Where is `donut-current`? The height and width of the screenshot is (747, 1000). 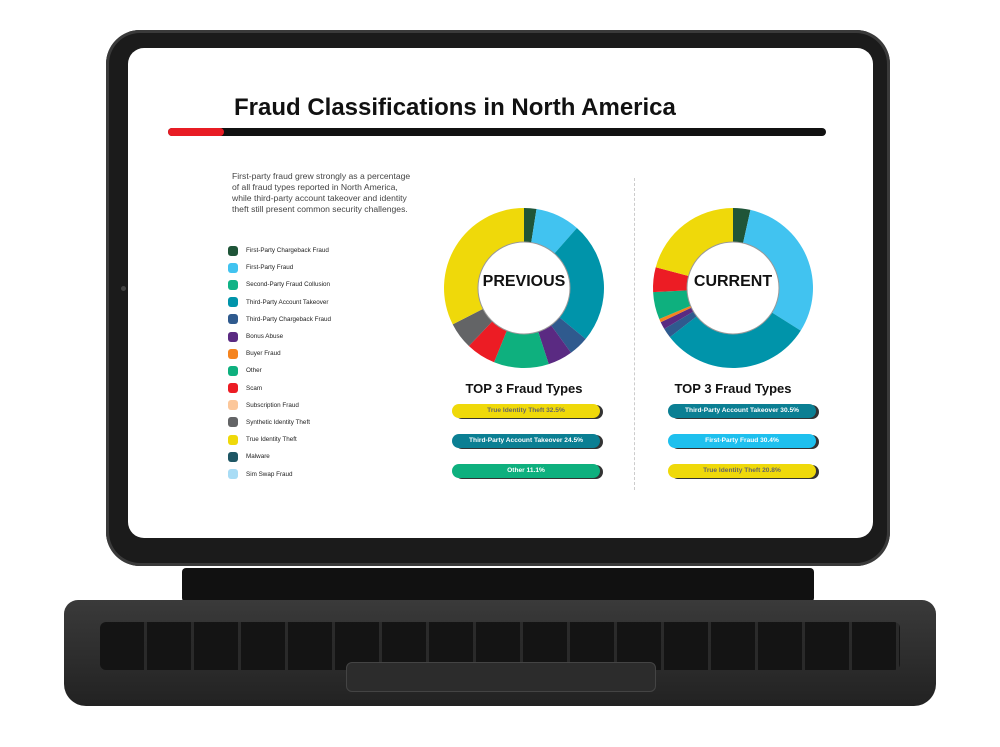 donut-current is located at coordinates (733, 288).